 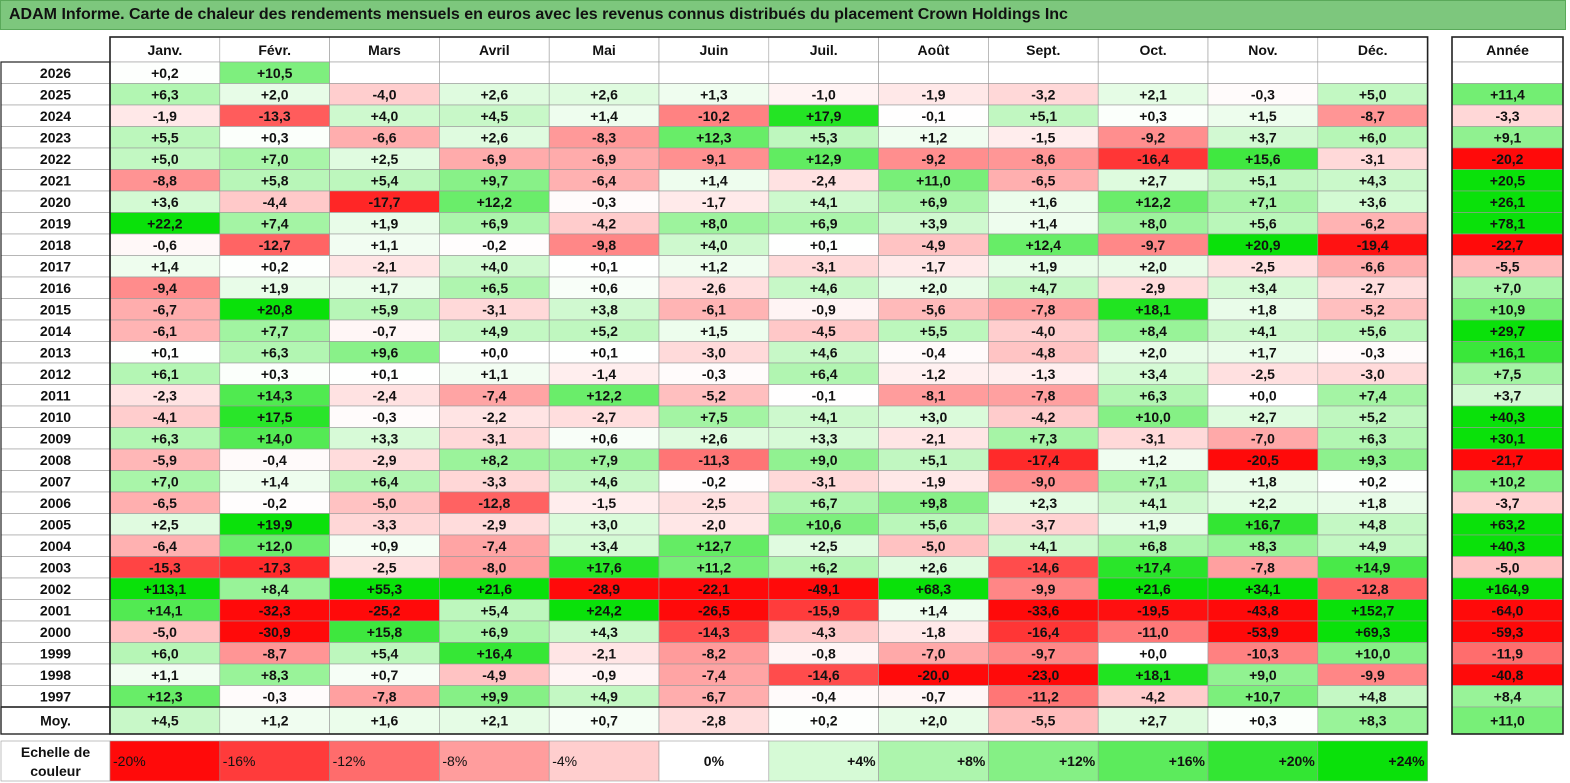 I want to click on heatmap-label: -3,3, so click(x=384, y=524).